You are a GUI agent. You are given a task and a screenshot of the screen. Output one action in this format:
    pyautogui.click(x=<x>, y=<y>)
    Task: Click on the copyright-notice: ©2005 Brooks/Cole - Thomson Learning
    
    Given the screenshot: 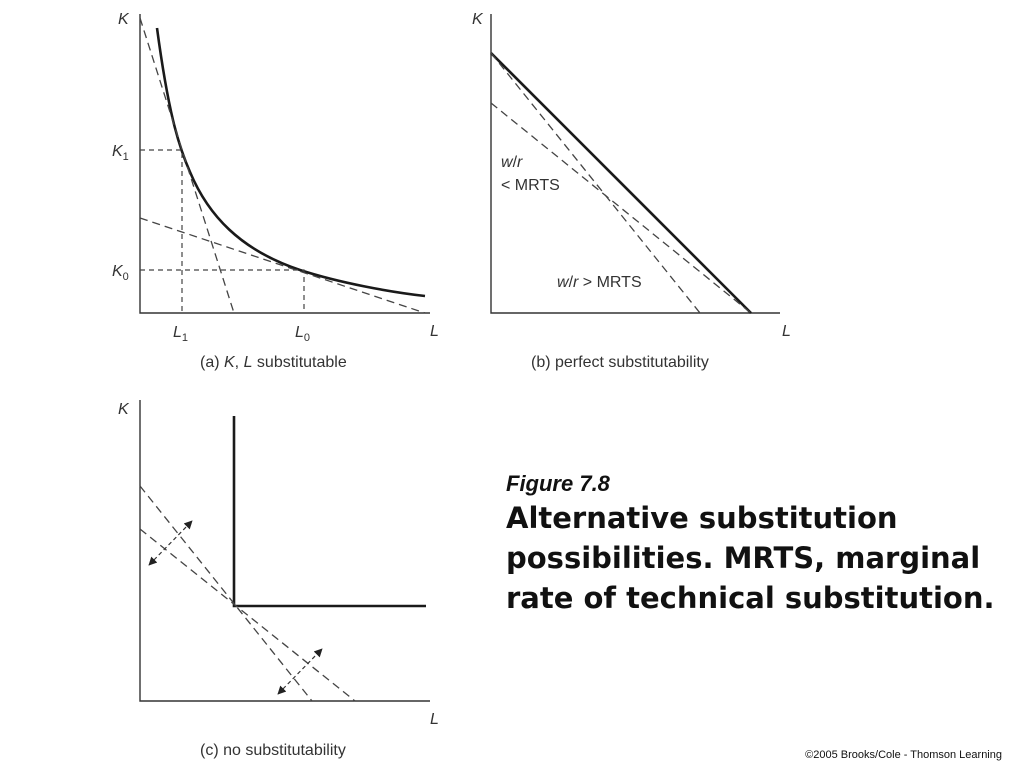 What is the action you would take?
    pyautogui.click(x=903, y=755)
    